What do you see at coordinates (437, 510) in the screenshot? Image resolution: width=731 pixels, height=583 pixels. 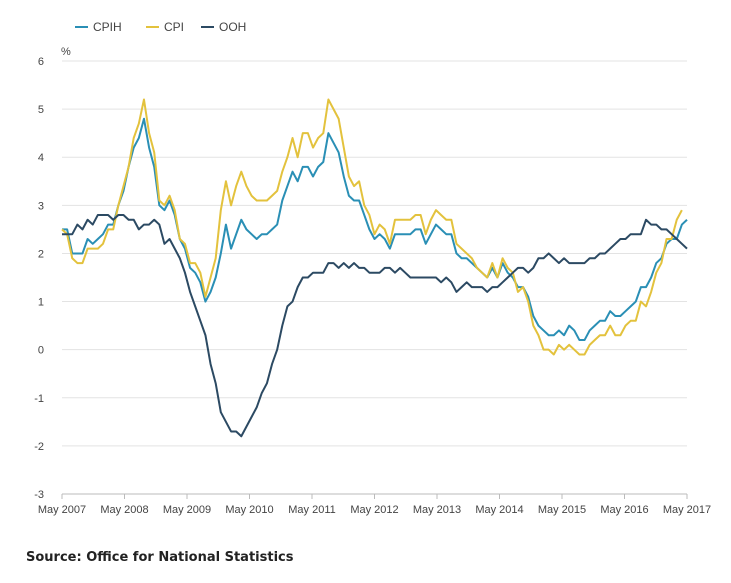 I see `x-tick-label: May 2013` at bounding box center [437, 510].